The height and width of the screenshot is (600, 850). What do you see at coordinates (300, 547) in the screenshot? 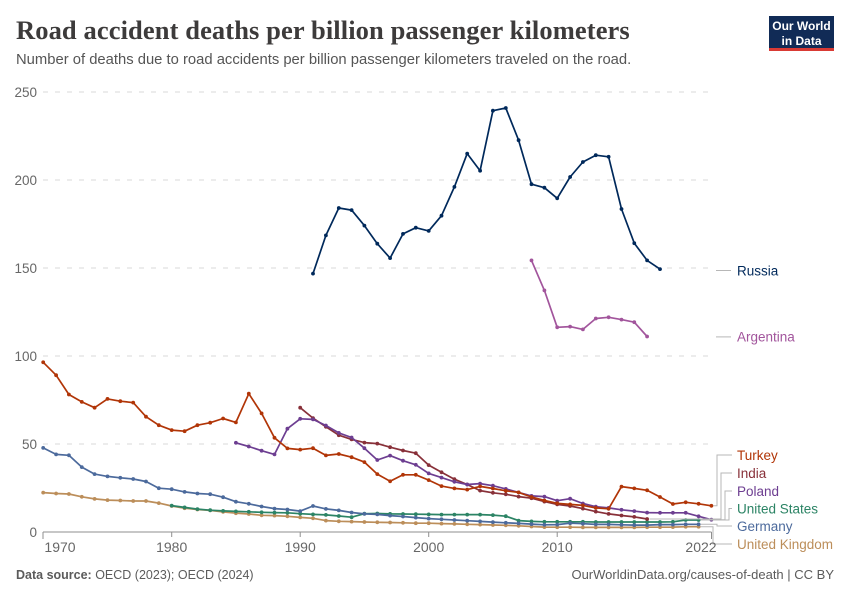
I see `svg-text: 1990` at bounding box center [300, 547].